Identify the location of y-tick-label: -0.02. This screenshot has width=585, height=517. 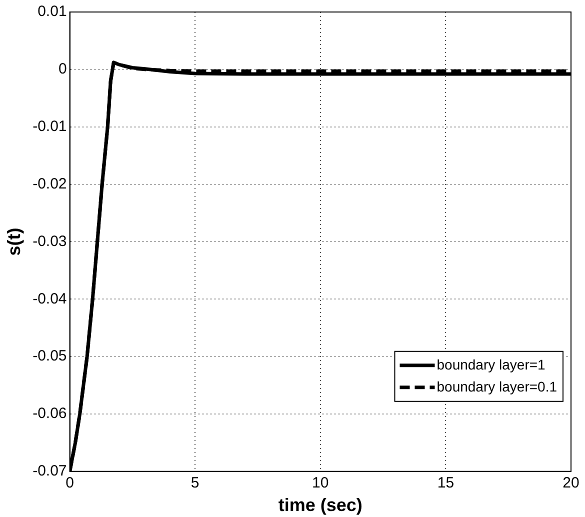
(49, 183).